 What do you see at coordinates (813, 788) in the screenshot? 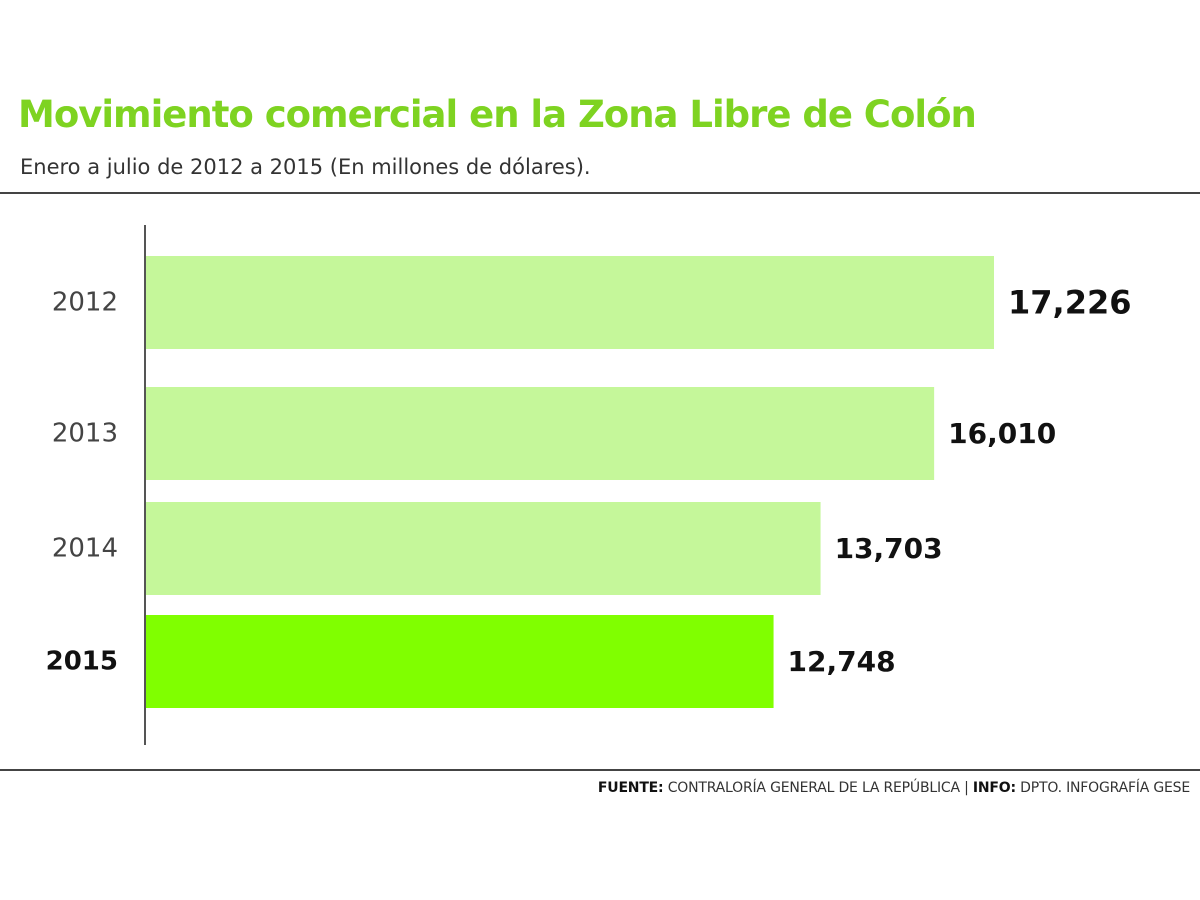
I see `source-text: CONTRALORÍA GENERAL DE LA REPÚBLICA` at bounding box center [813, 788].